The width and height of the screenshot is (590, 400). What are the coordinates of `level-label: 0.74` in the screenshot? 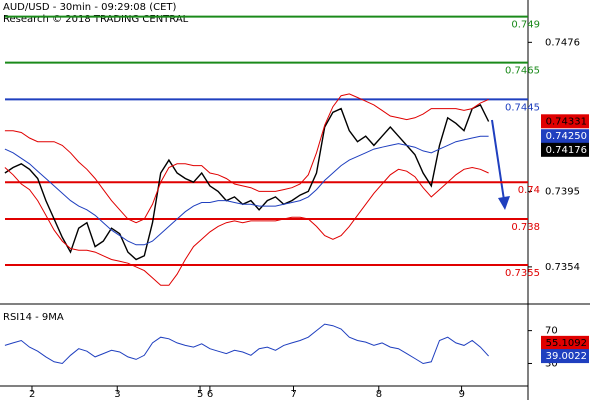 It's located at (529, 190).